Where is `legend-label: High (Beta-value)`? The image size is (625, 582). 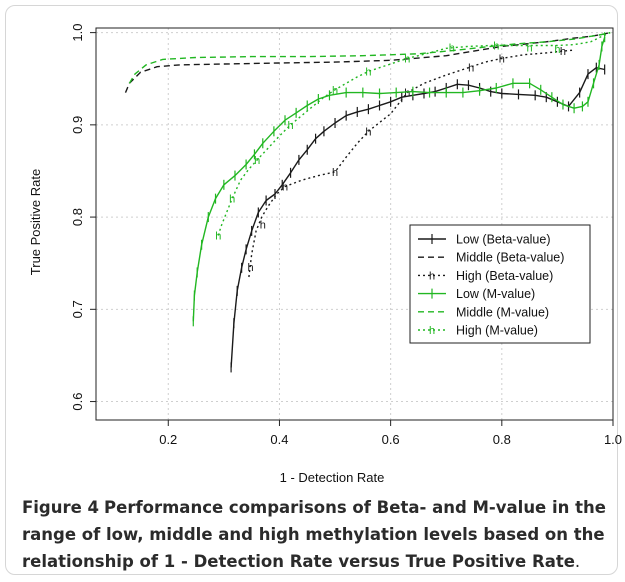
legend-label: High (Beta-value) is located at coordinates (504, 276).